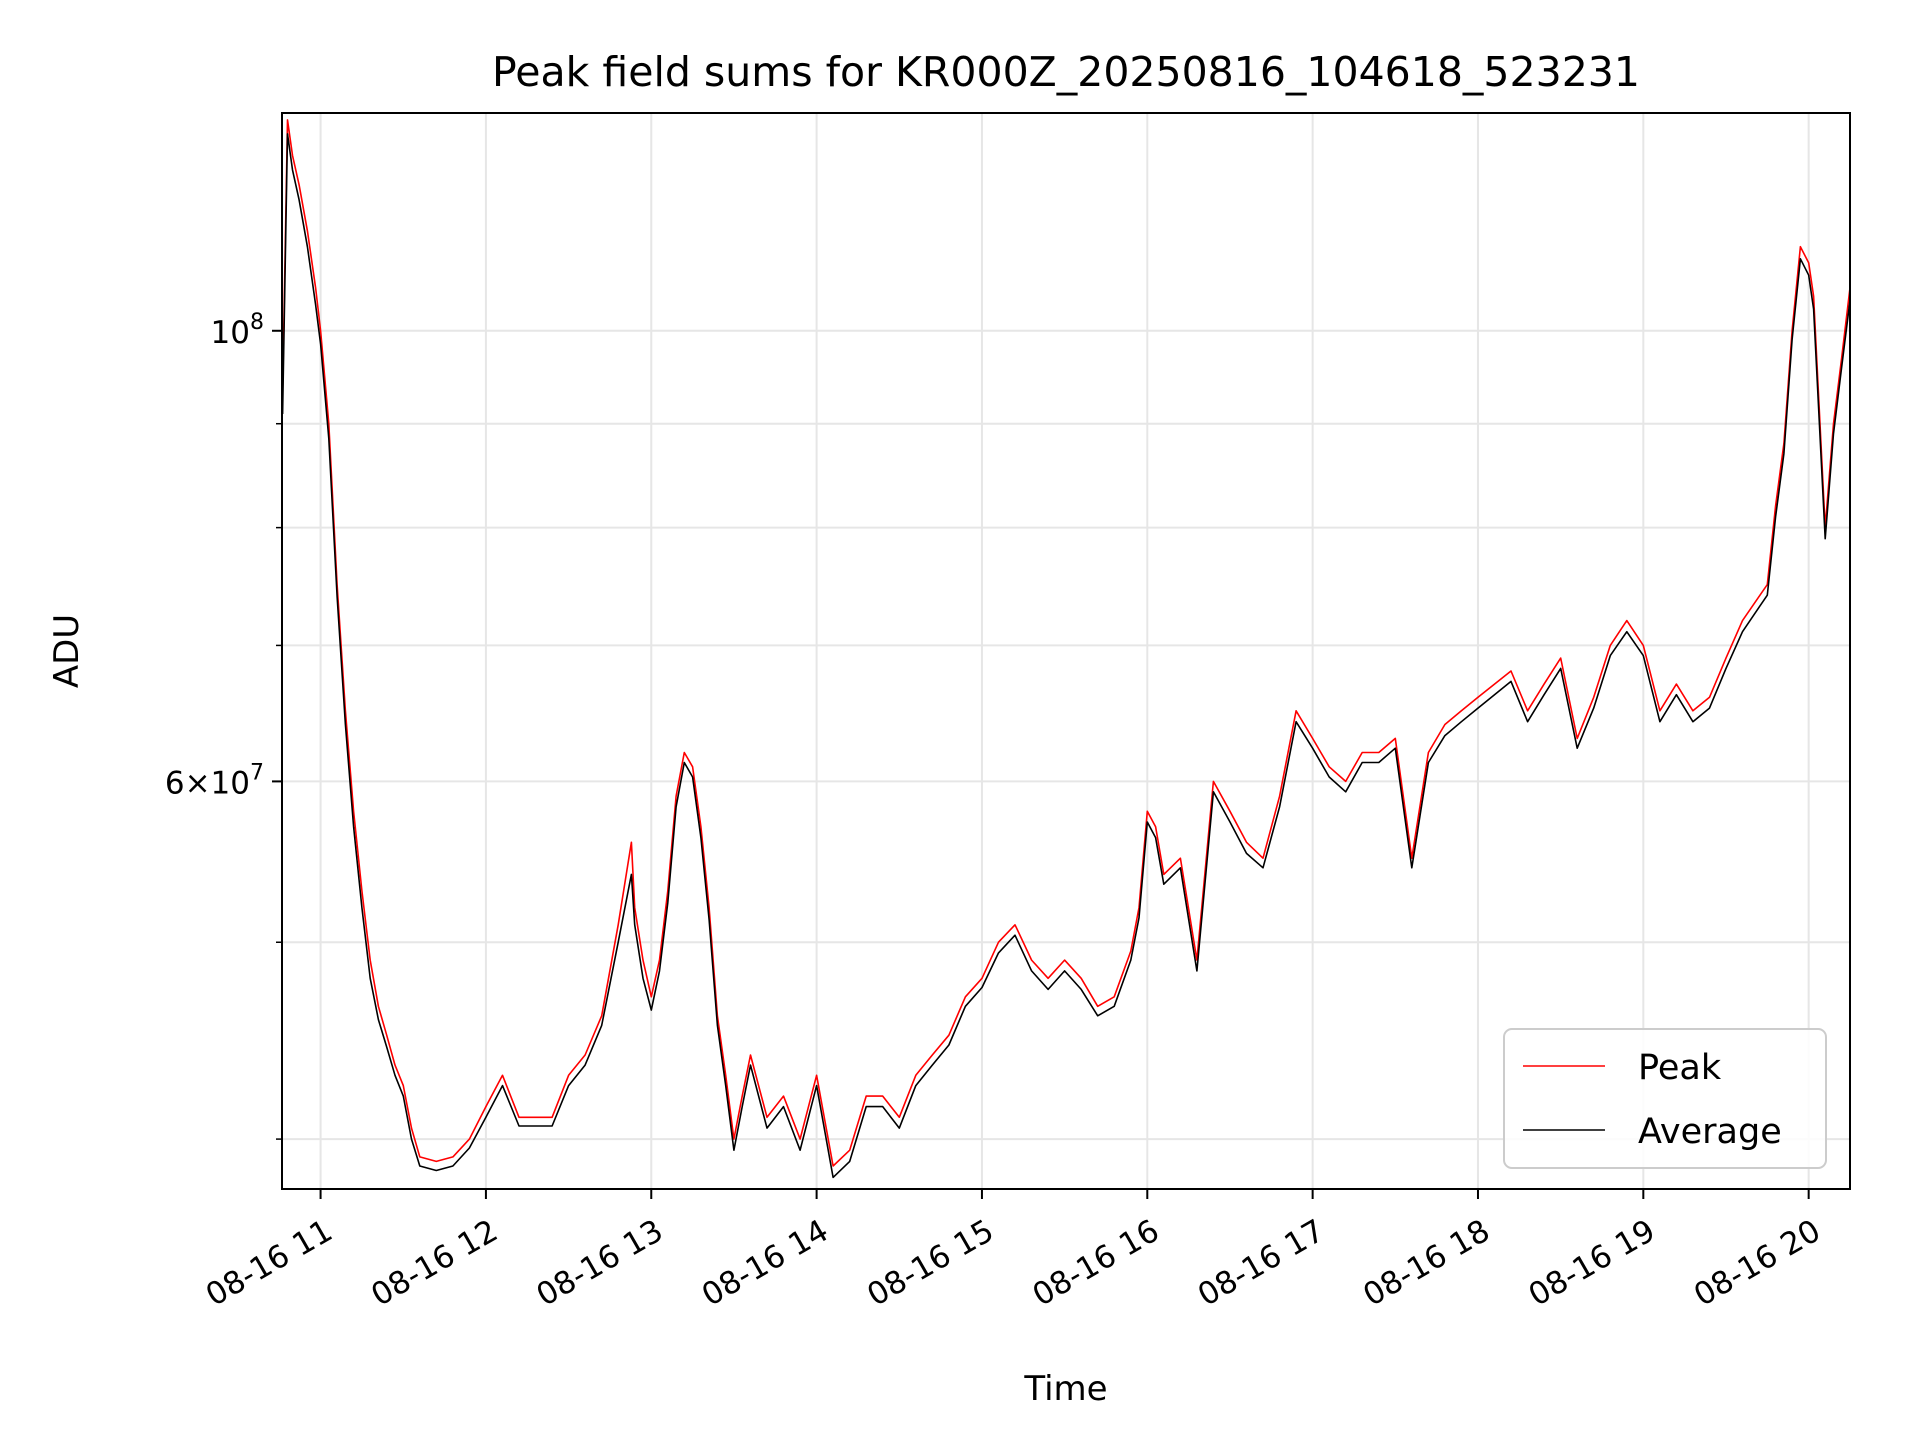  I want to click on y-tick-label: 108, so click(237, 330).